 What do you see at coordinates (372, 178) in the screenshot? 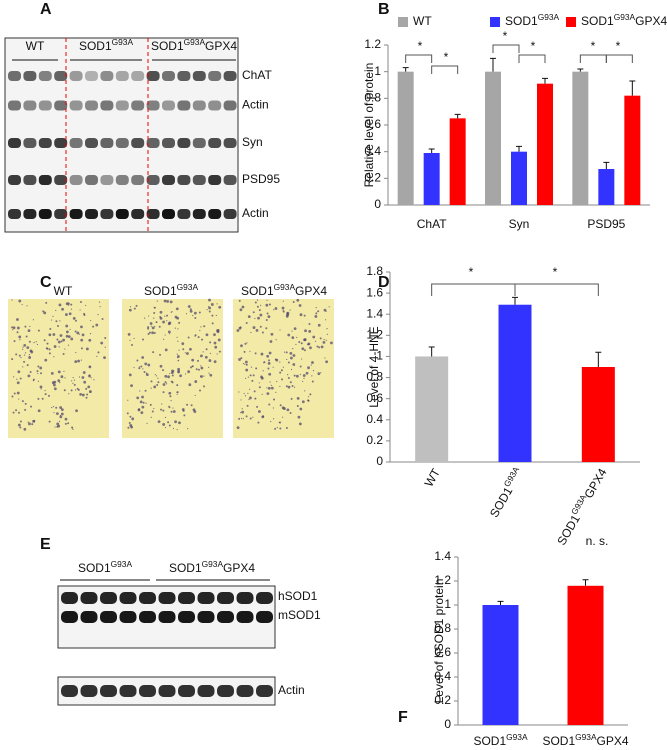
I see `y-tick-label: 0.2` at bounding box center [372, 178].